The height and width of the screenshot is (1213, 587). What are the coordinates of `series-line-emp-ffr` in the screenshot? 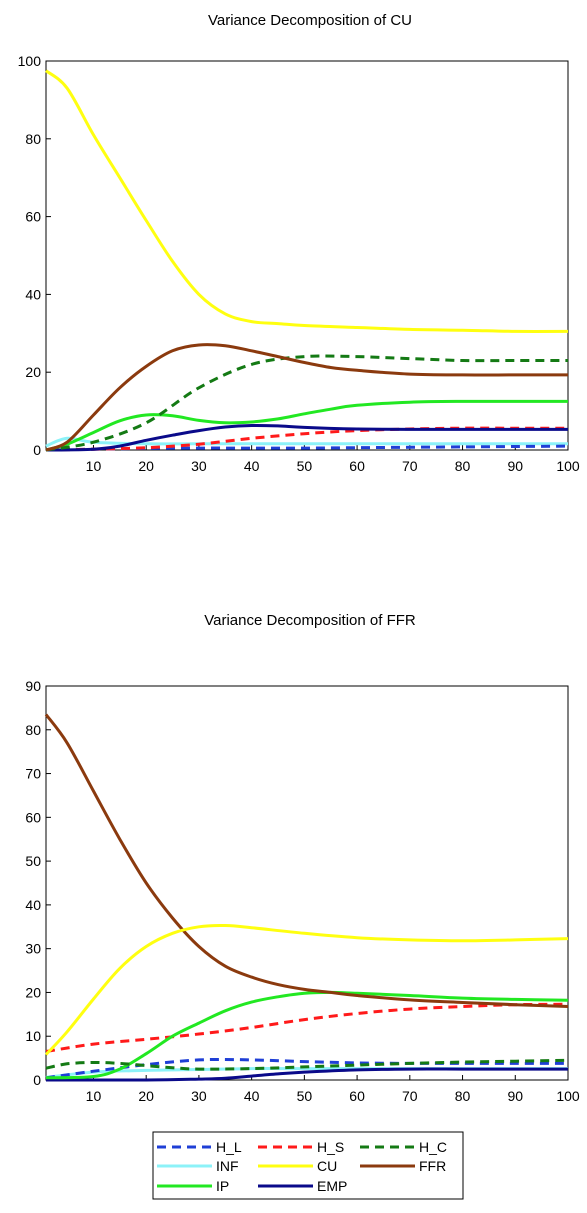 It's located at (306, 1074).